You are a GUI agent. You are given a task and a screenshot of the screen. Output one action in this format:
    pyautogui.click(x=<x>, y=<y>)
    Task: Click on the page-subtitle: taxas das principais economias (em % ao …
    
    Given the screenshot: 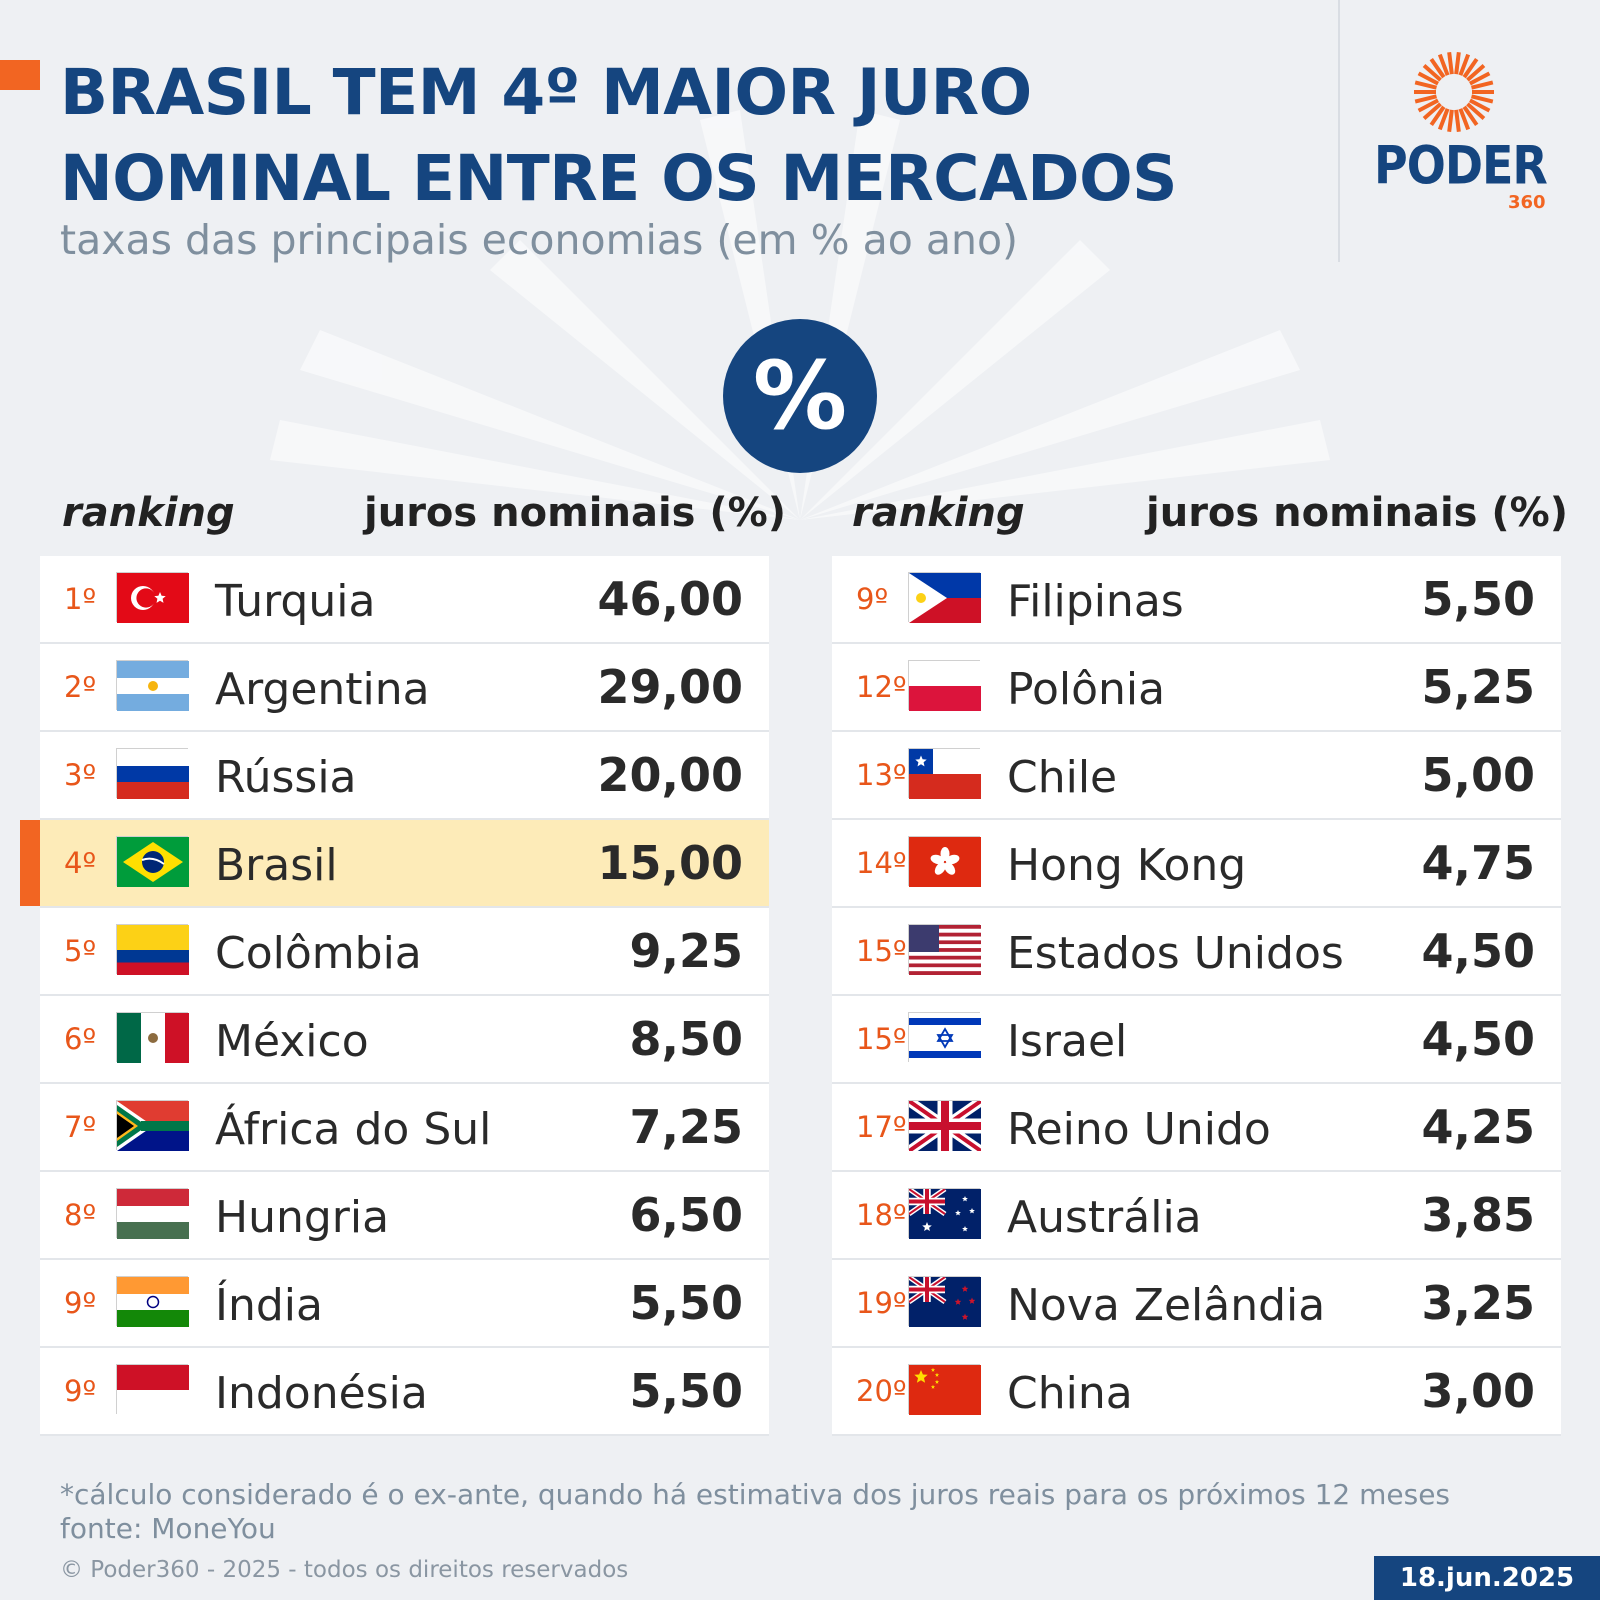 What is the action you would take?
    pyautogui.click(x=539, y=240)
    